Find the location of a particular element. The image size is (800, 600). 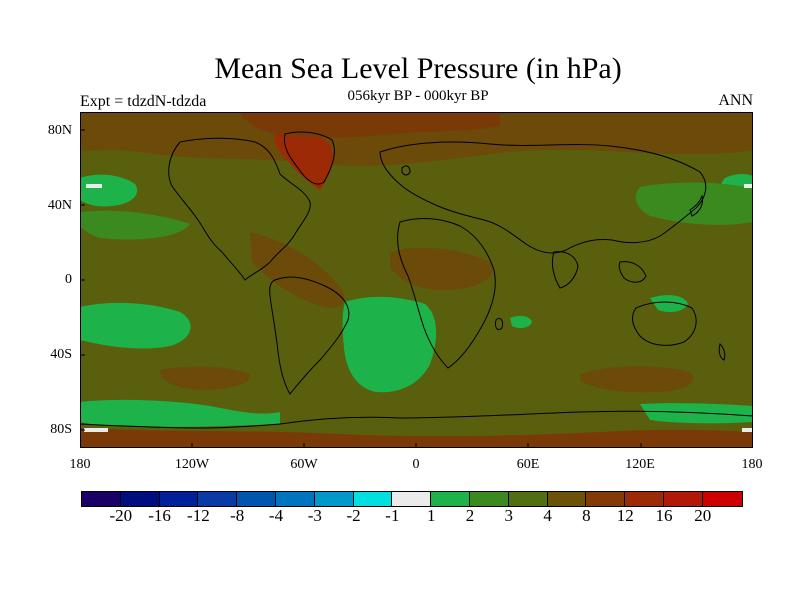

south-pacific-brown is located at coordinates (205, 378).